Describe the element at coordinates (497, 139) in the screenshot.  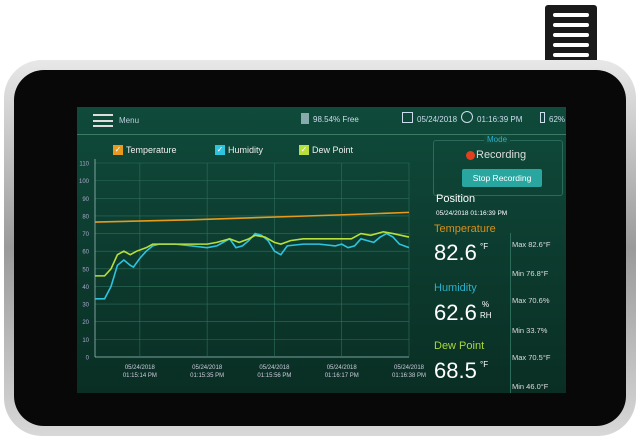
I see `mode-title: Mode` at that location.